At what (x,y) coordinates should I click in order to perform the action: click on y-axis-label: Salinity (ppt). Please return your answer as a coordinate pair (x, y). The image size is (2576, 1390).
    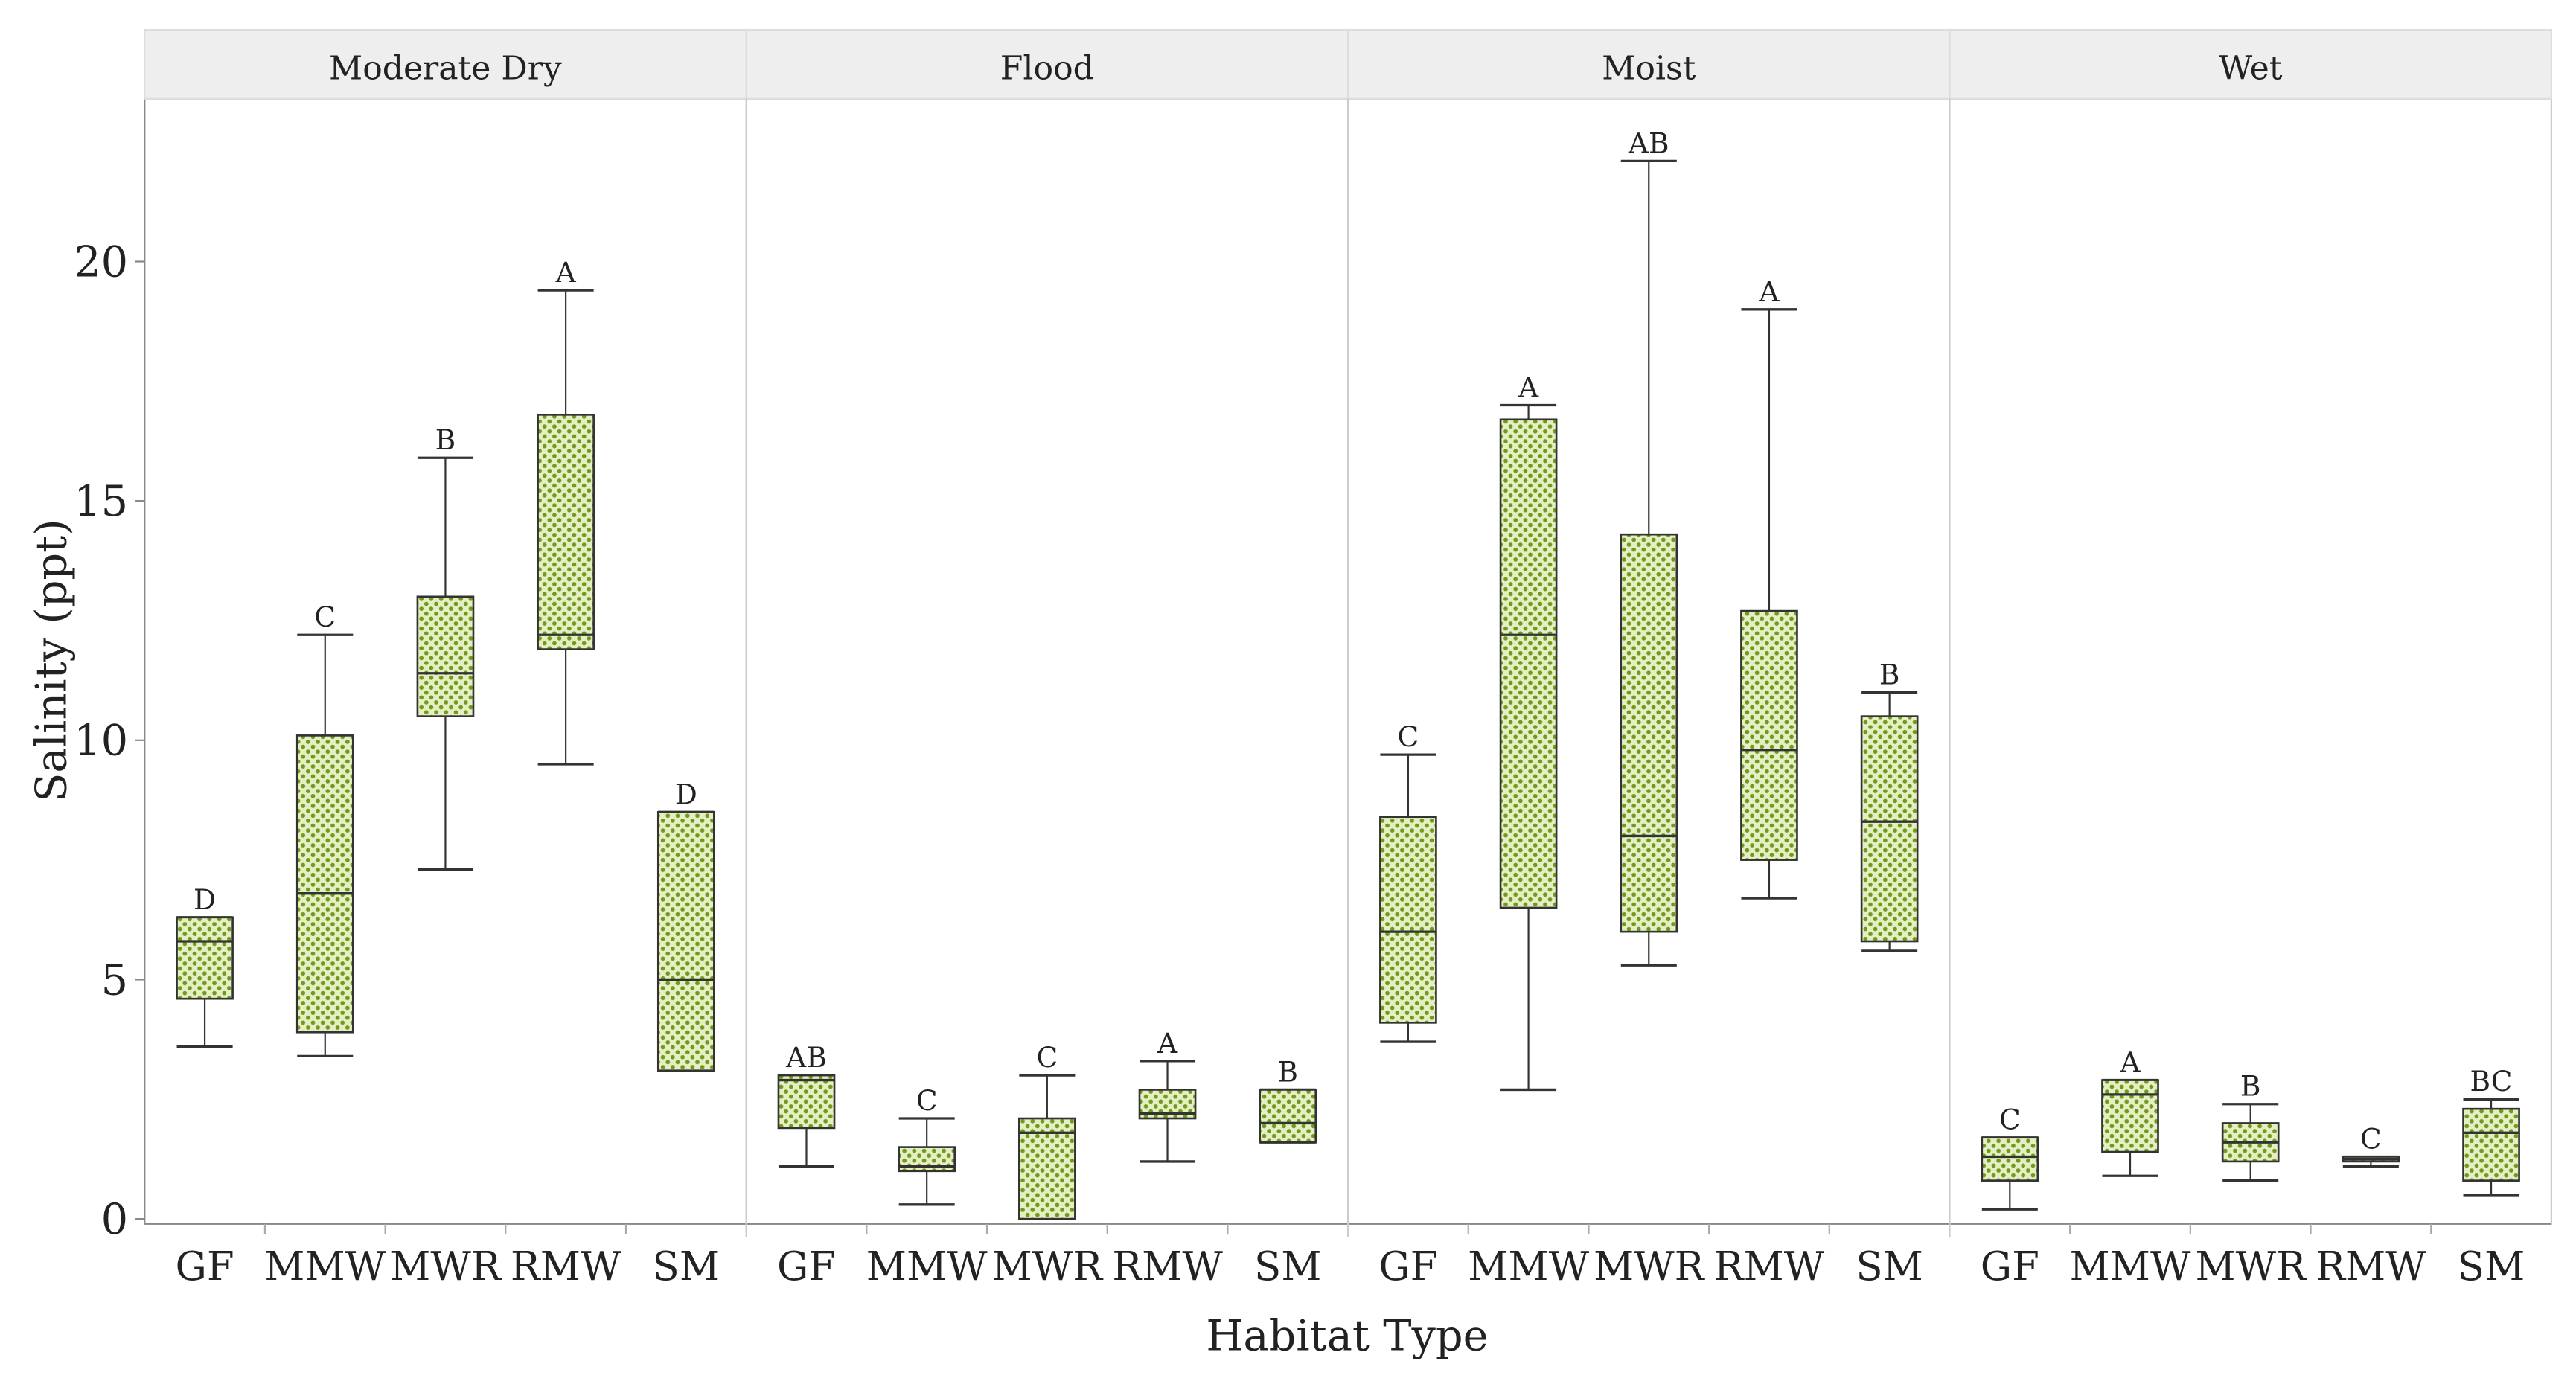
    Looking at the image, I should click on (51, 660).